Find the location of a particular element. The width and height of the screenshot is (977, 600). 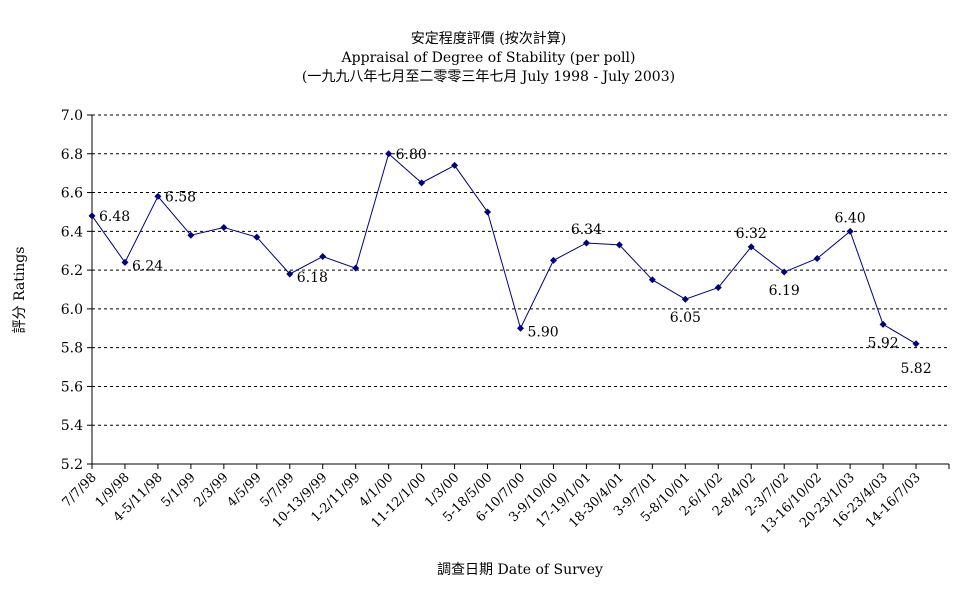

y-tick-label: 6.4 is located at coordinates (72, 232).